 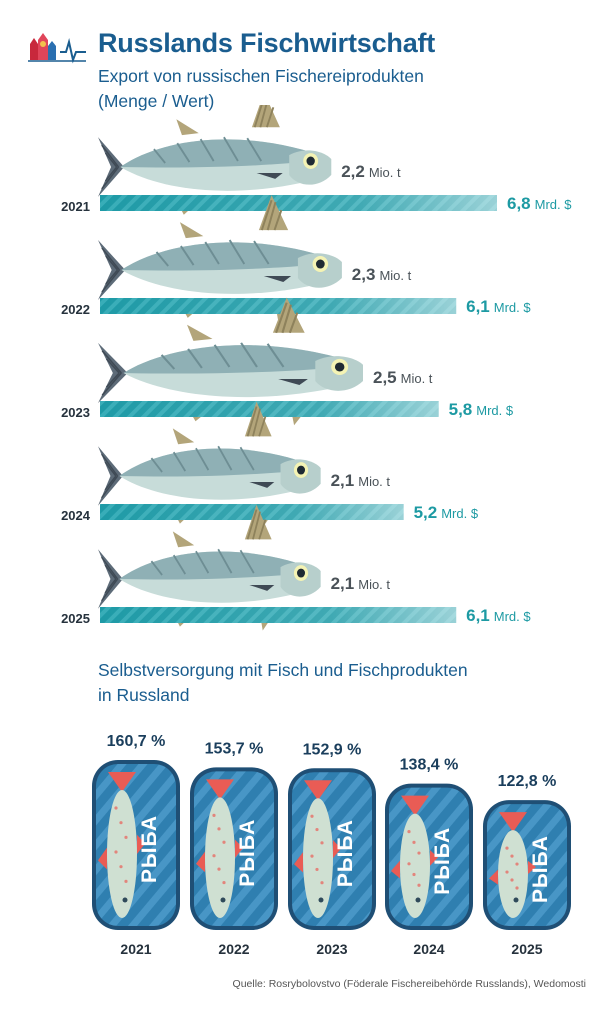 I want to click on export-row: 2,2 Mio. t 6,8 Mrd. $ 2021, so click(x=316, y=162).